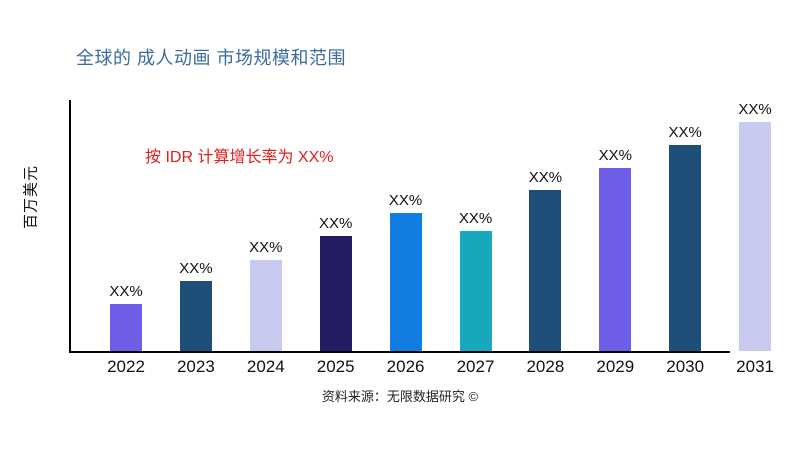 Image resolution: width=800 pixels, height=450 pixels. Describe the element at coordinates (239, 157) in the screenshot. I see `growth-rate-annotation: 按 IDR 计算增长率为 XX%` at that location.